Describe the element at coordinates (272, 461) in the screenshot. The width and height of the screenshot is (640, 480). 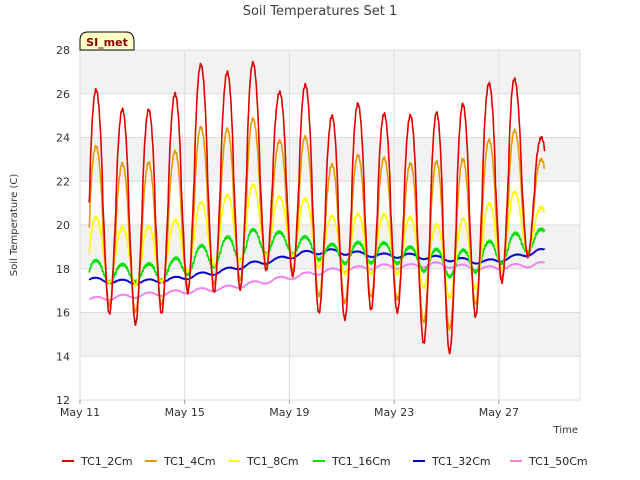
I see `legend-label: TC1_8Cm` at that location.